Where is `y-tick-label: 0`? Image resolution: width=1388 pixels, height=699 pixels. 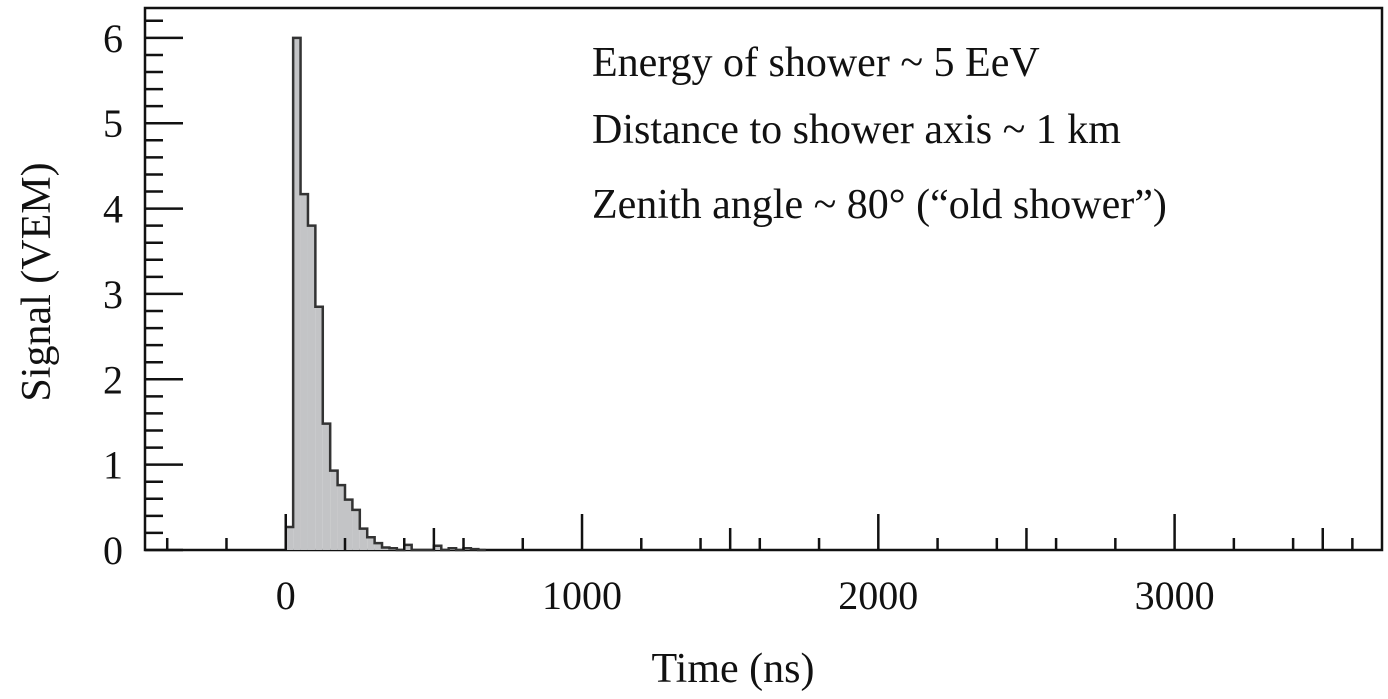
y-tick-label: 0 is located at coordinates (113, 550).